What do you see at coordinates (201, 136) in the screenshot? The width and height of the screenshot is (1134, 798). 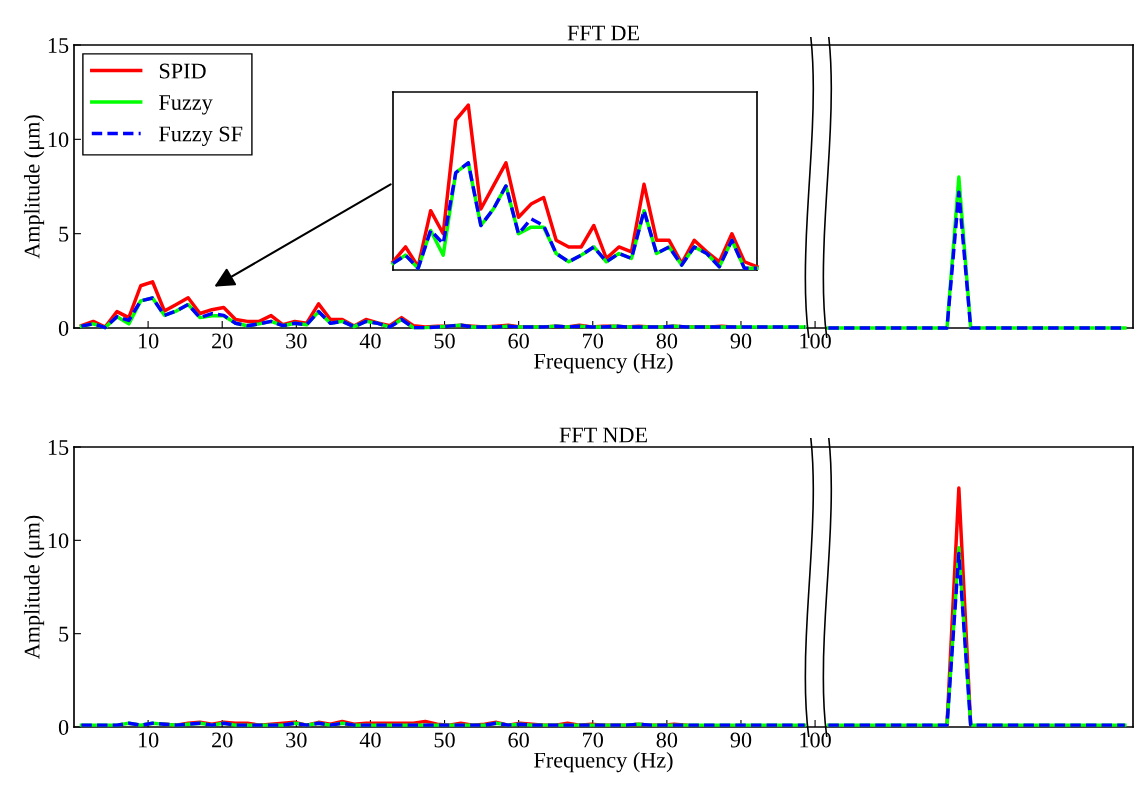 I see `legend-label: Fuzzy SF` at bounding box center [201, 136].